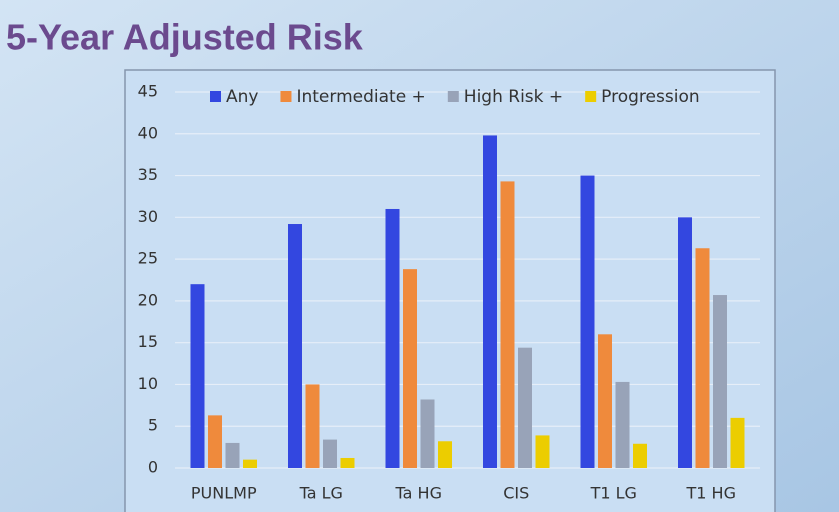 The image size is (839, 512). I want to click on y-tick-label: 5, so click(153, 425).